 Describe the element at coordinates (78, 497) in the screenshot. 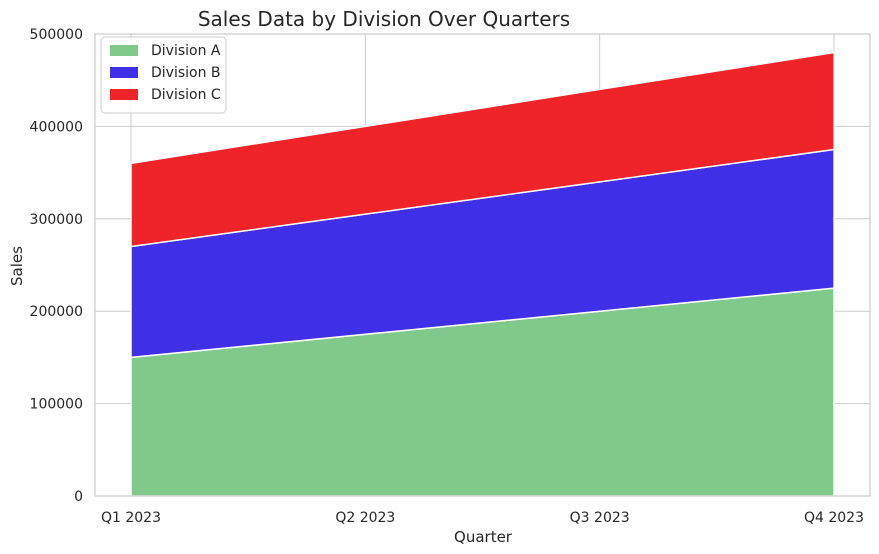

I see `y-tick-label: 0` at that location.